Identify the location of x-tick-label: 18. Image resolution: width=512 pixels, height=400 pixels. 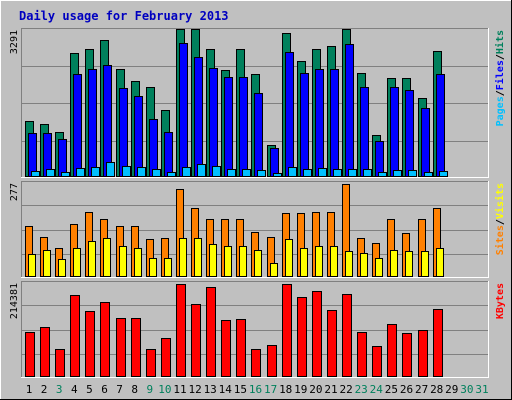
(285, 389).